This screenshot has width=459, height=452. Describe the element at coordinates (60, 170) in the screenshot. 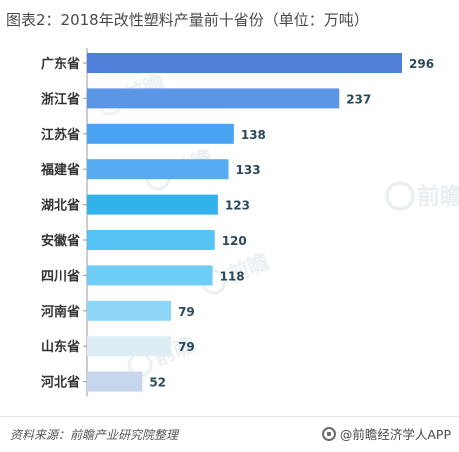

I see `category-label: 福建省` at that location.